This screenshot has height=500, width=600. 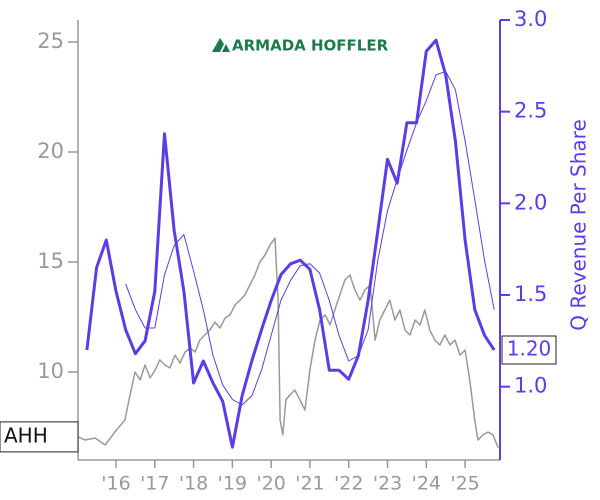 What do you see at coordinates (26, 435) in the screenshot?
I see `series-name: AHH` at bounding box center [26, 435].